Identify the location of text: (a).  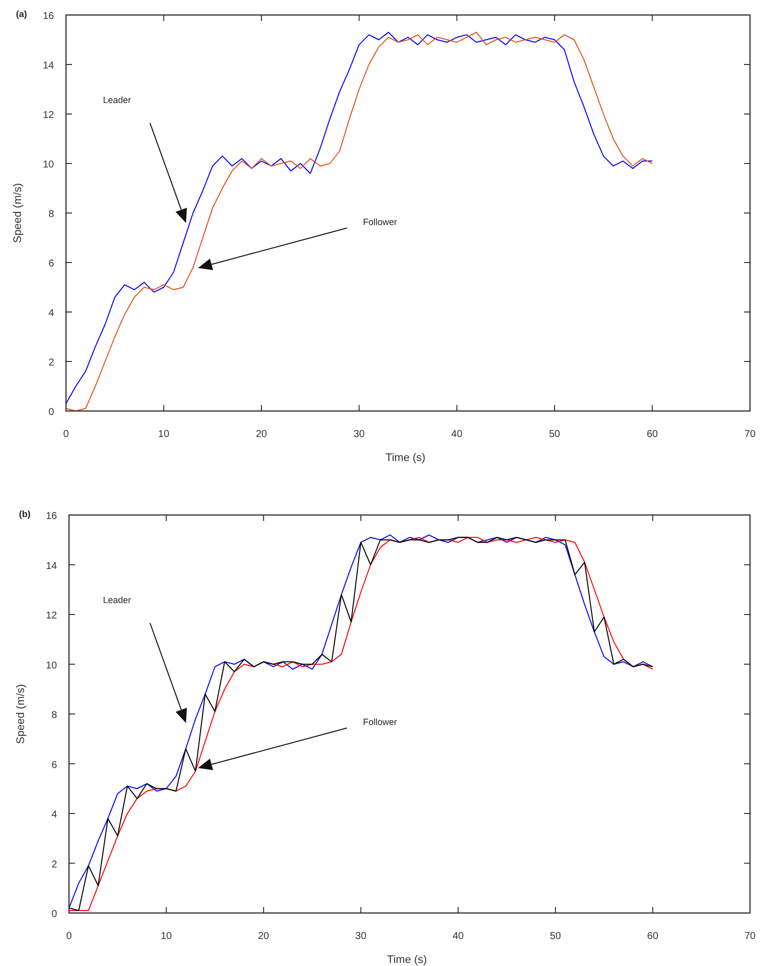
(21, 14).